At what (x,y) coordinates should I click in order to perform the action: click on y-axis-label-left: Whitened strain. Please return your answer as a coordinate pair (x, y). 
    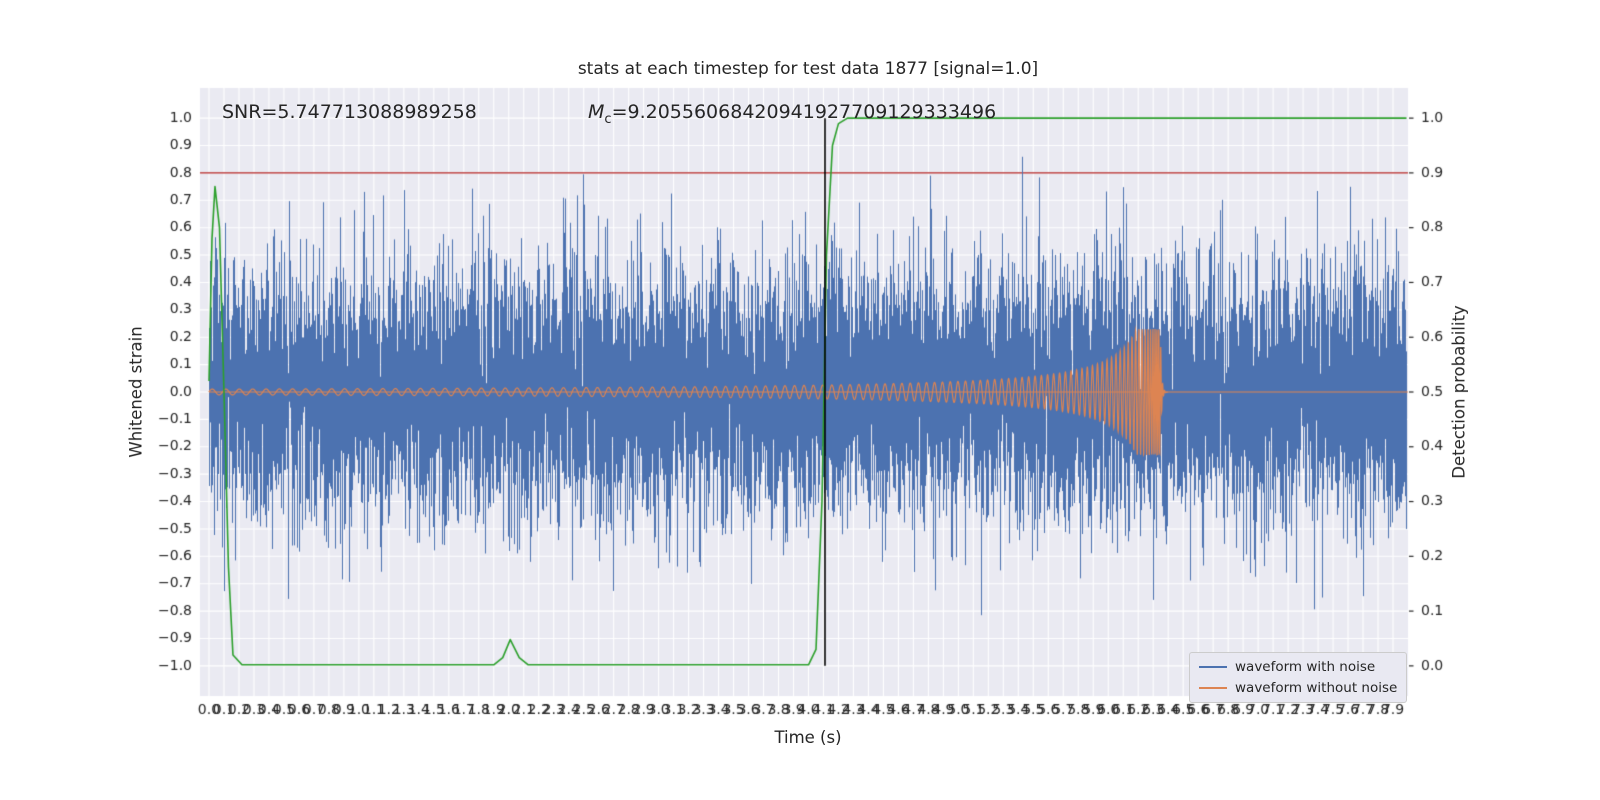
    Looking at the image, I should click on (136, 392).